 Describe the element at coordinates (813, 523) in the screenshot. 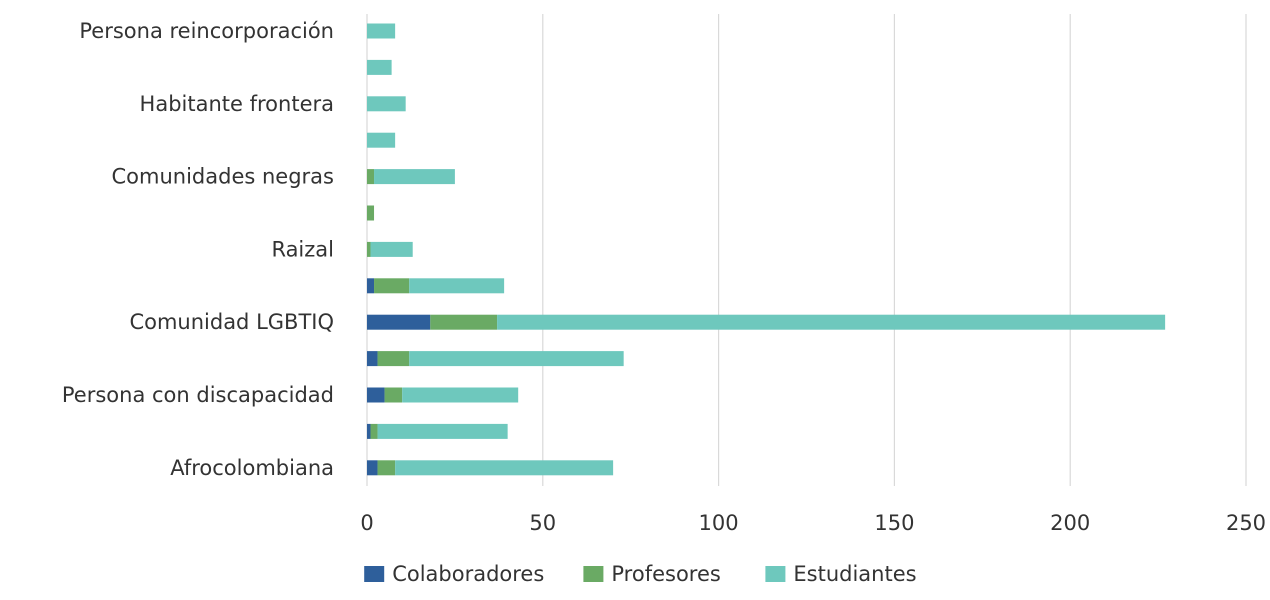

I see `x-axis-labels: 0 50 100 150 200 250` at that location.